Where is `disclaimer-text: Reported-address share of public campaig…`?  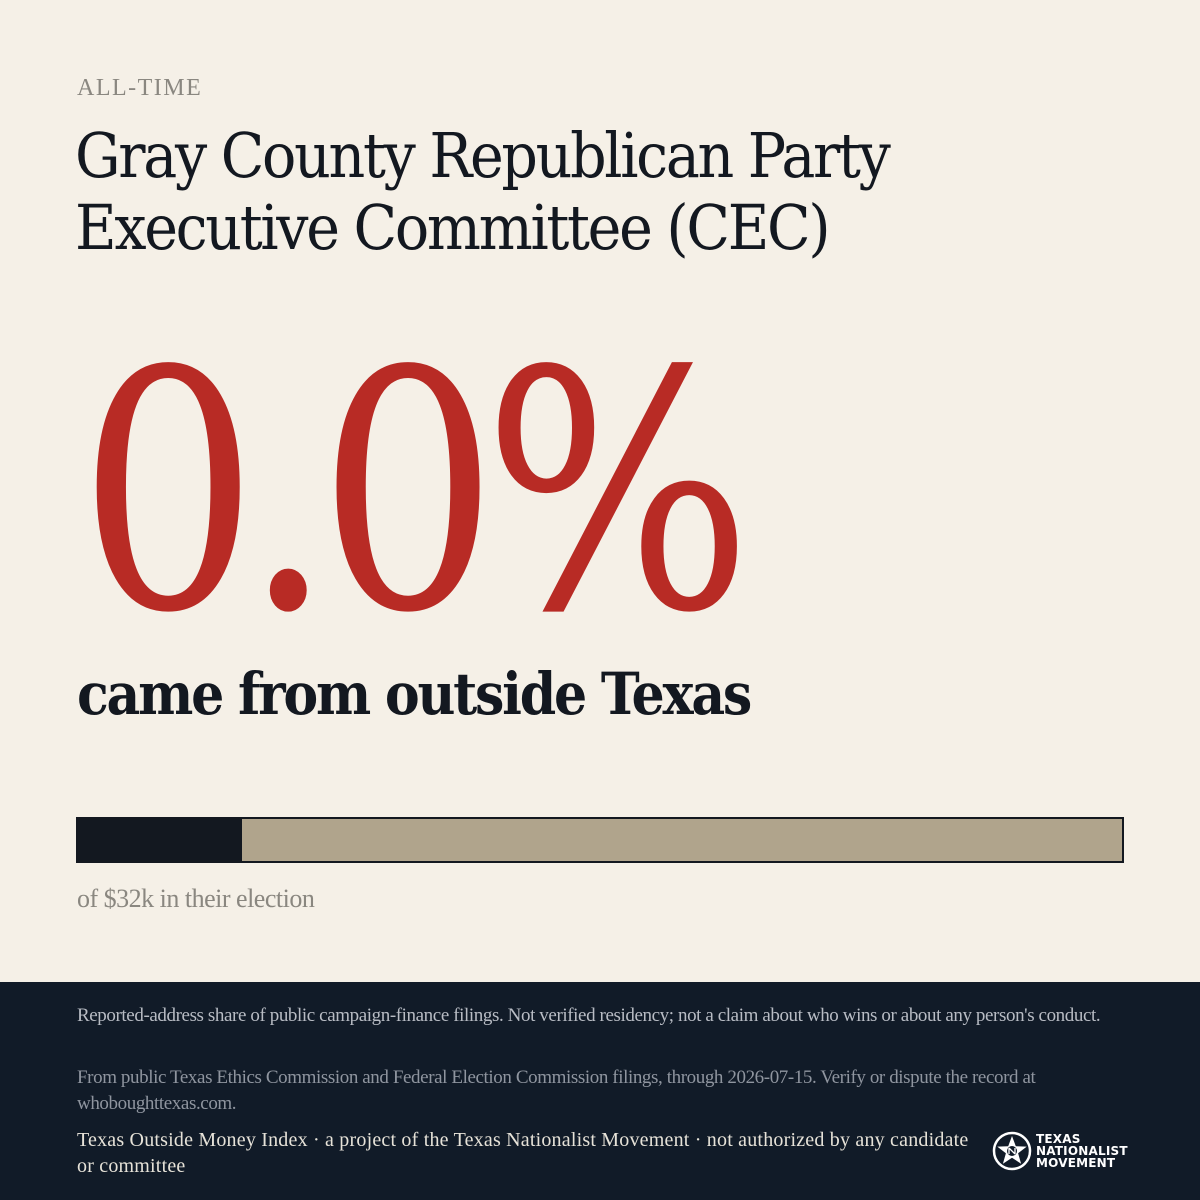
disclaimer-text: Reported-address share of public campaig… is located at coordinates (589, 1015).